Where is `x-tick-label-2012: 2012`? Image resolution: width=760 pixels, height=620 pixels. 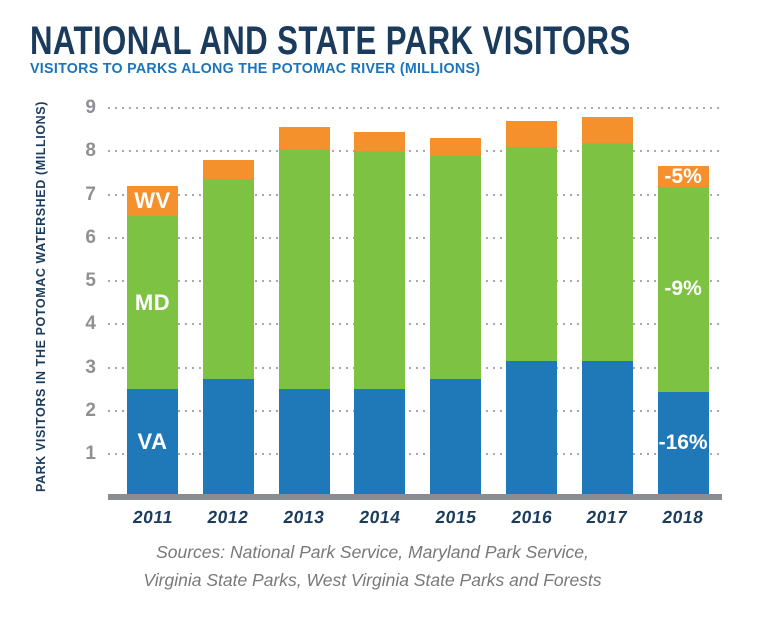
x-tick-label-2012: 2012 is located at coordinates (228, 517).